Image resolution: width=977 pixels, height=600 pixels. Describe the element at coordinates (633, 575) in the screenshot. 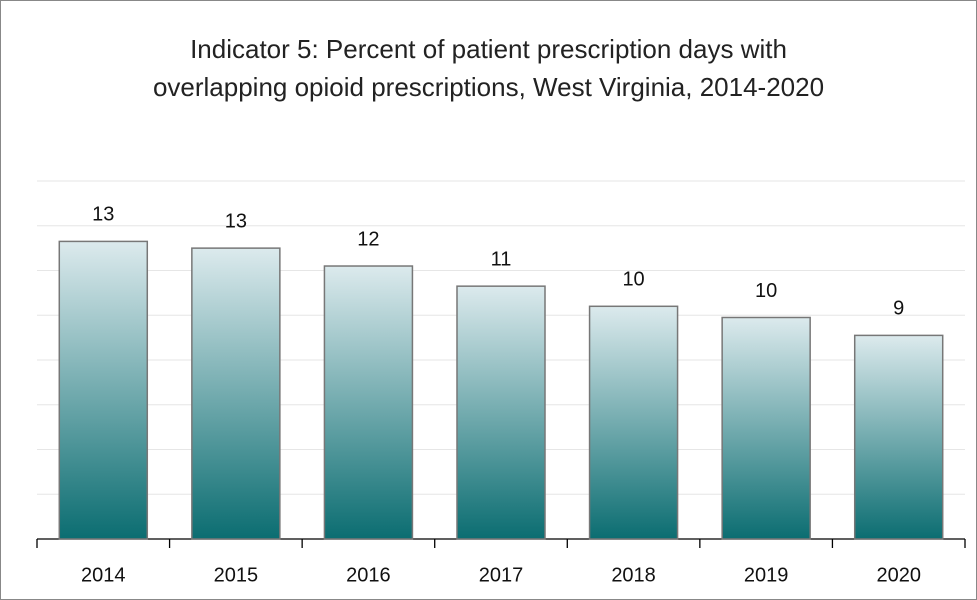

I see `x-tick-label: 2018` at that location.